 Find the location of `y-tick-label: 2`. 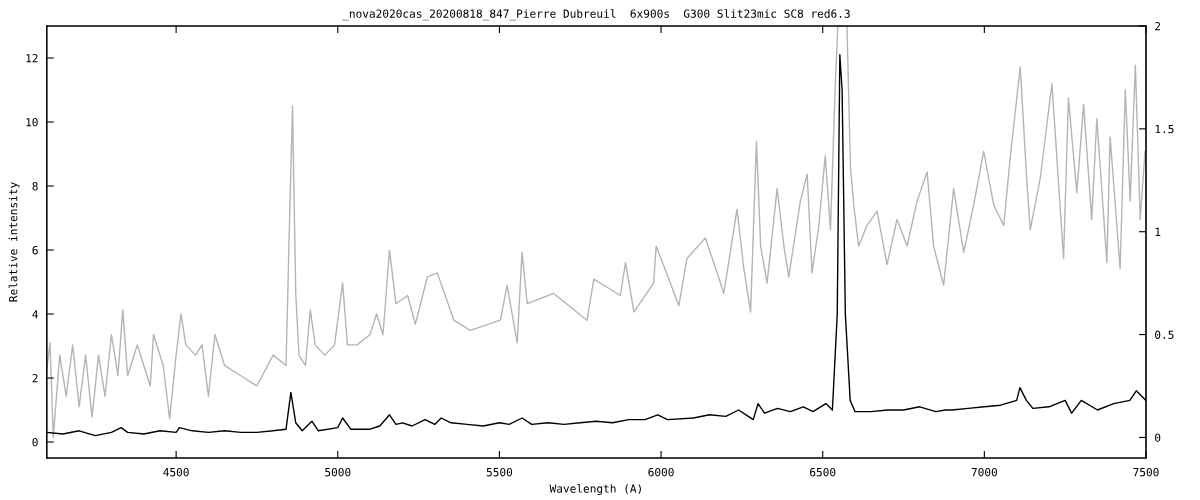

y-tick-label: 2 is located at coordinates (35, 378).